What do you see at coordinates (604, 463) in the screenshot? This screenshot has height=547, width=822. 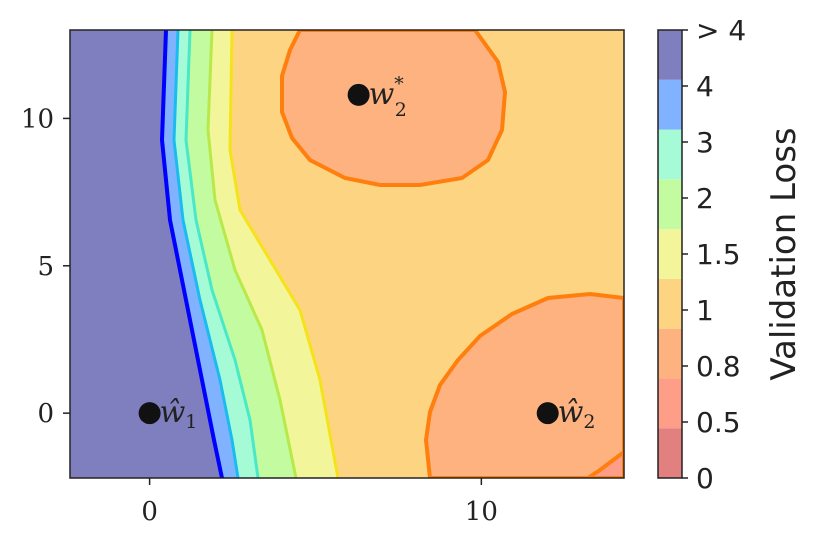 I see `basin-bottom-inner` at bounding box center [604, 463].